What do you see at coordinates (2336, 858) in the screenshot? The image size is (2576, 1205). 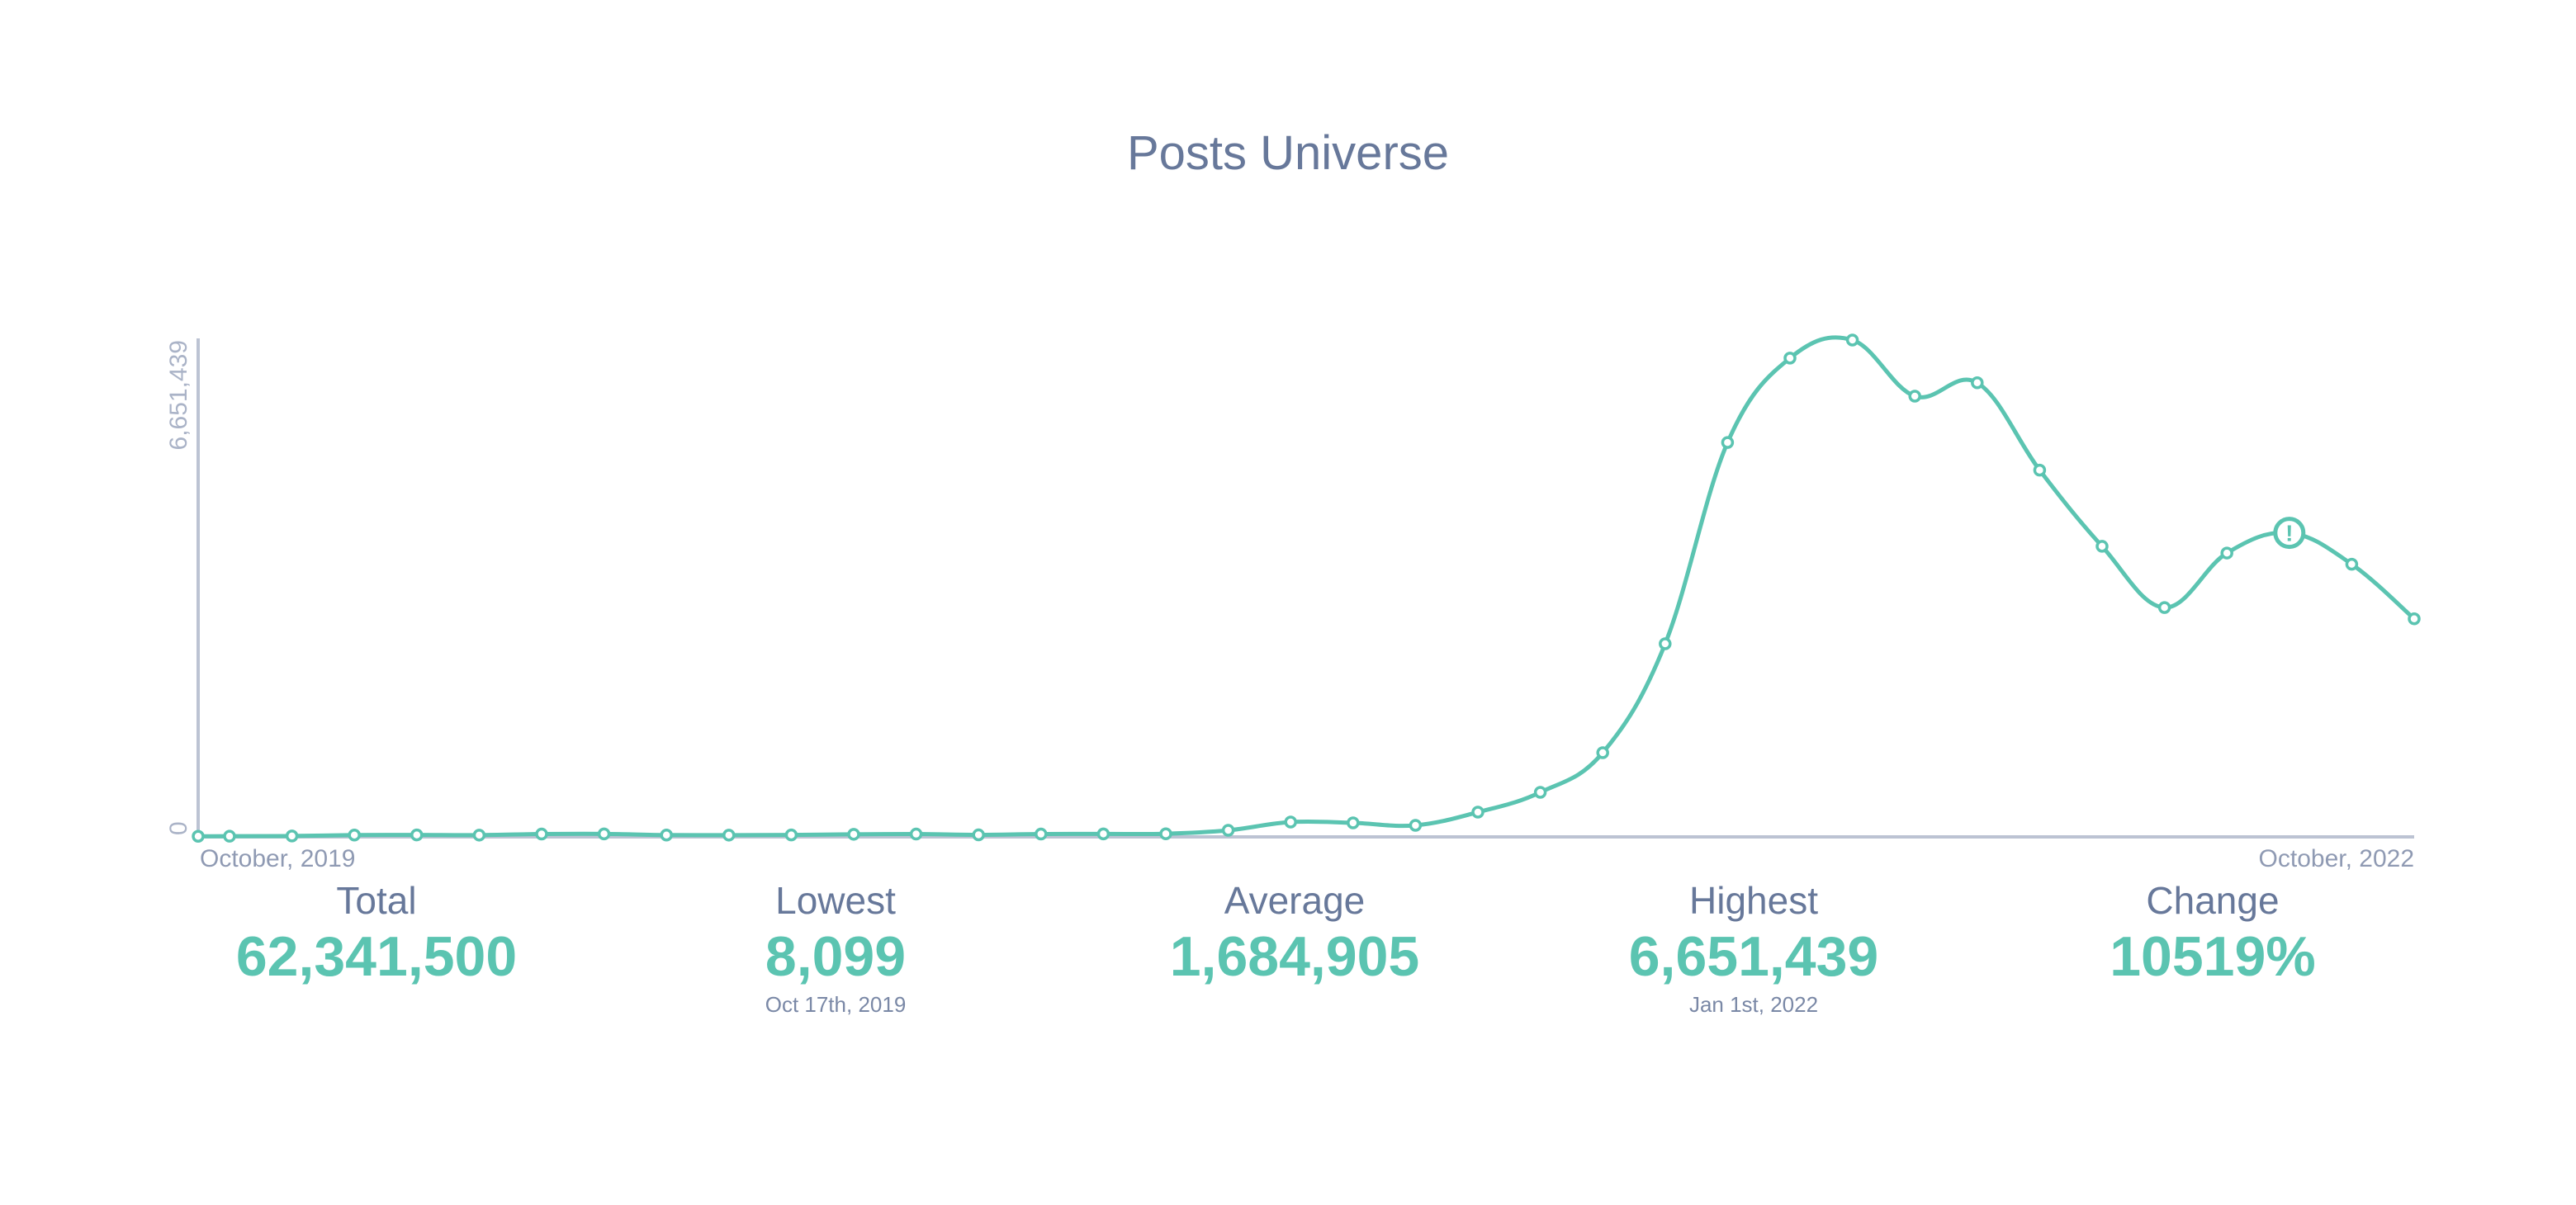 I see `x-end-label: October, 2022` at bounding box center [2336, 858].